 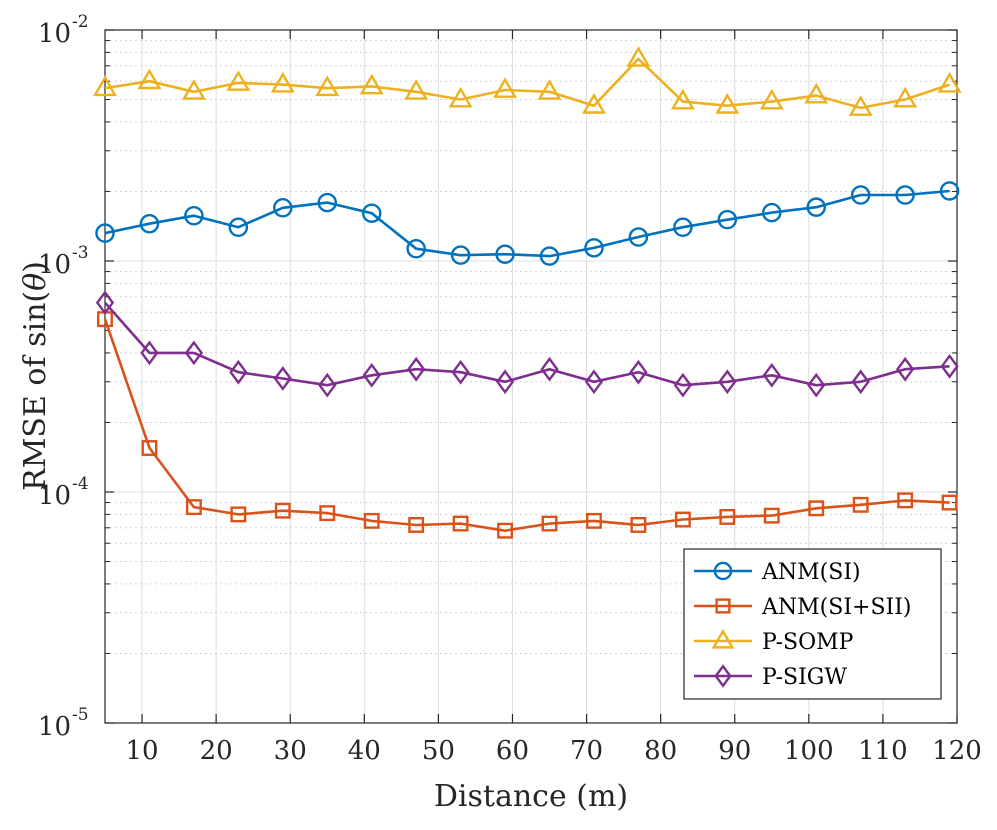 What do you see at coordinates (216, 751) in the screenshot?
I see `x-tick-label: 20` at bounding box center [216, 751].